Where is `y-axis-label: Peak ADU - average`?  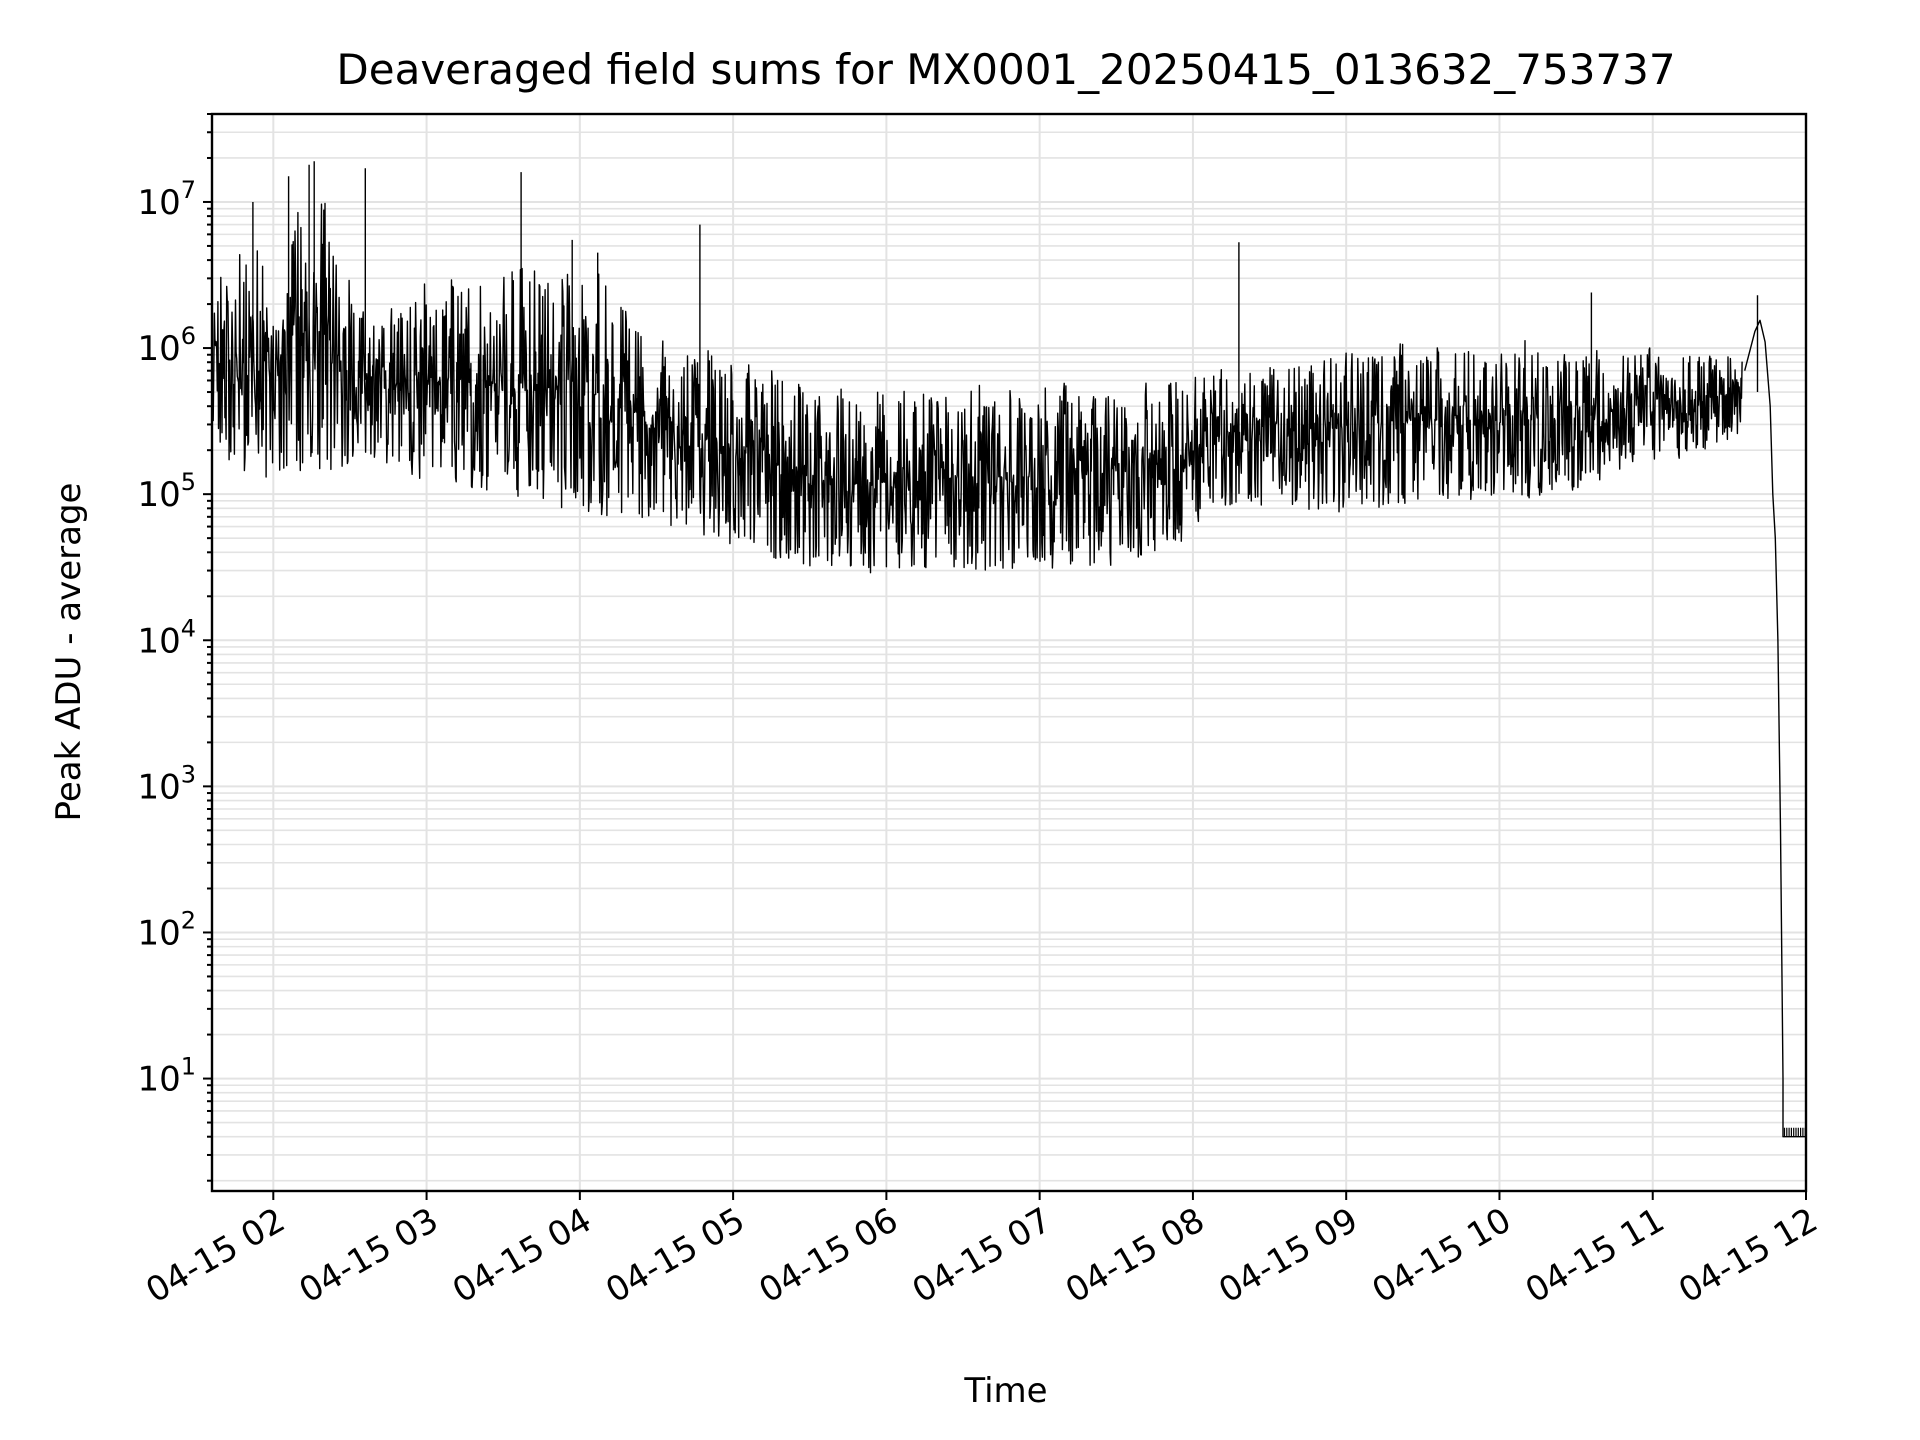
y-axis-label: Peak ADU - average is located at coordinates (69, 652).